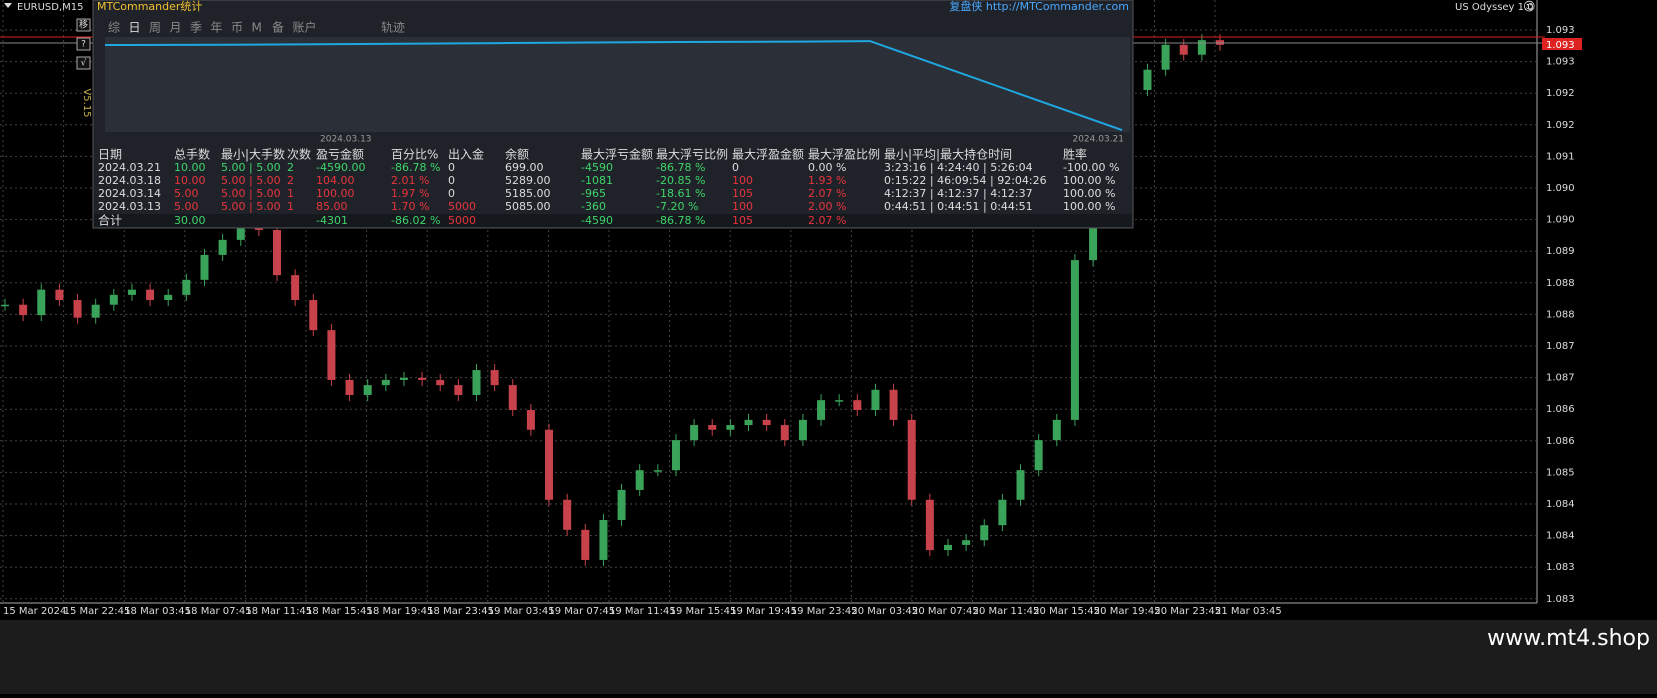  What do you see at coordinates (828, 657) in the screenshot?
I see `footer-strip` at bounding box center [828, 657].